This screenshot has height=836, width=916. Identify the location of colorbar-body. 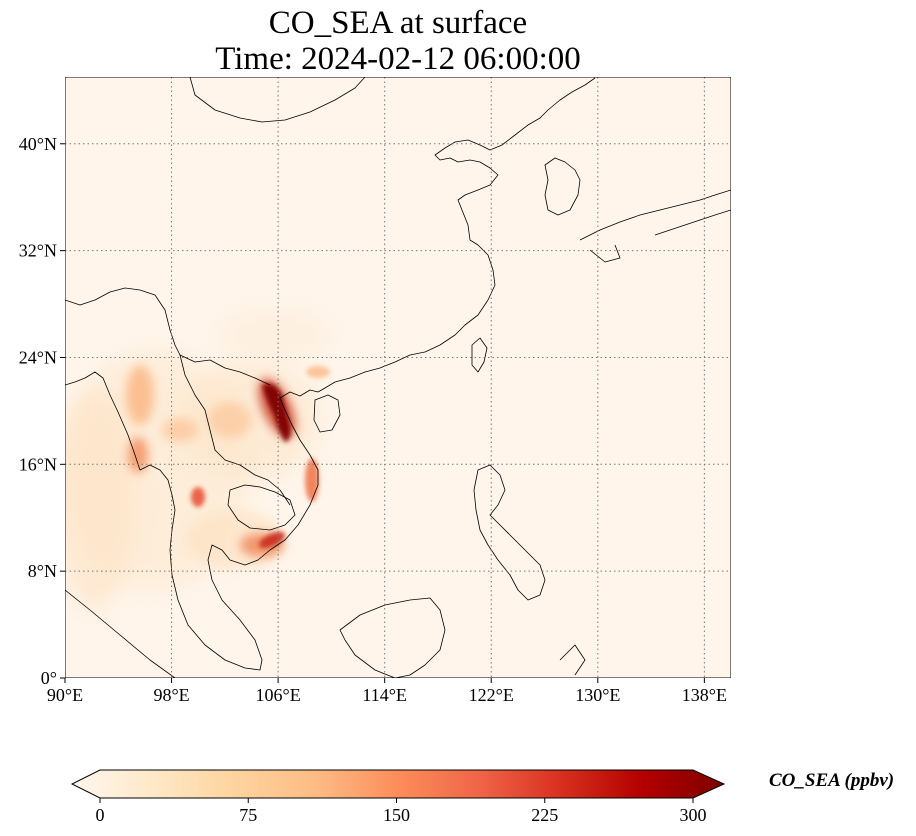
(398, 784).